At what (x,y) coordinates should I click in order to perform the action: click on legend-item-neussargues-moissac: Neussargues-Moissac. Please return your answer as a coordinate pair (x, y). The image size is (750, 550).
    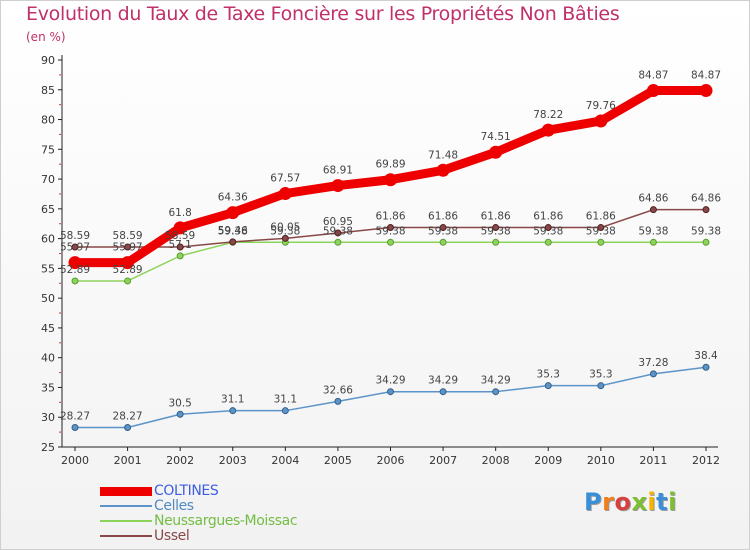
    Looking at the image, I should click on (230, 521).